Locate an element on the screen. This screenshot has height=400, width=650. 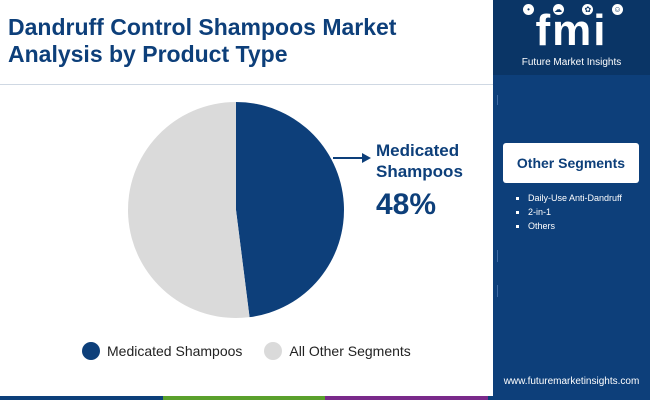
list-item: Others is located at coordinates (579, 226).